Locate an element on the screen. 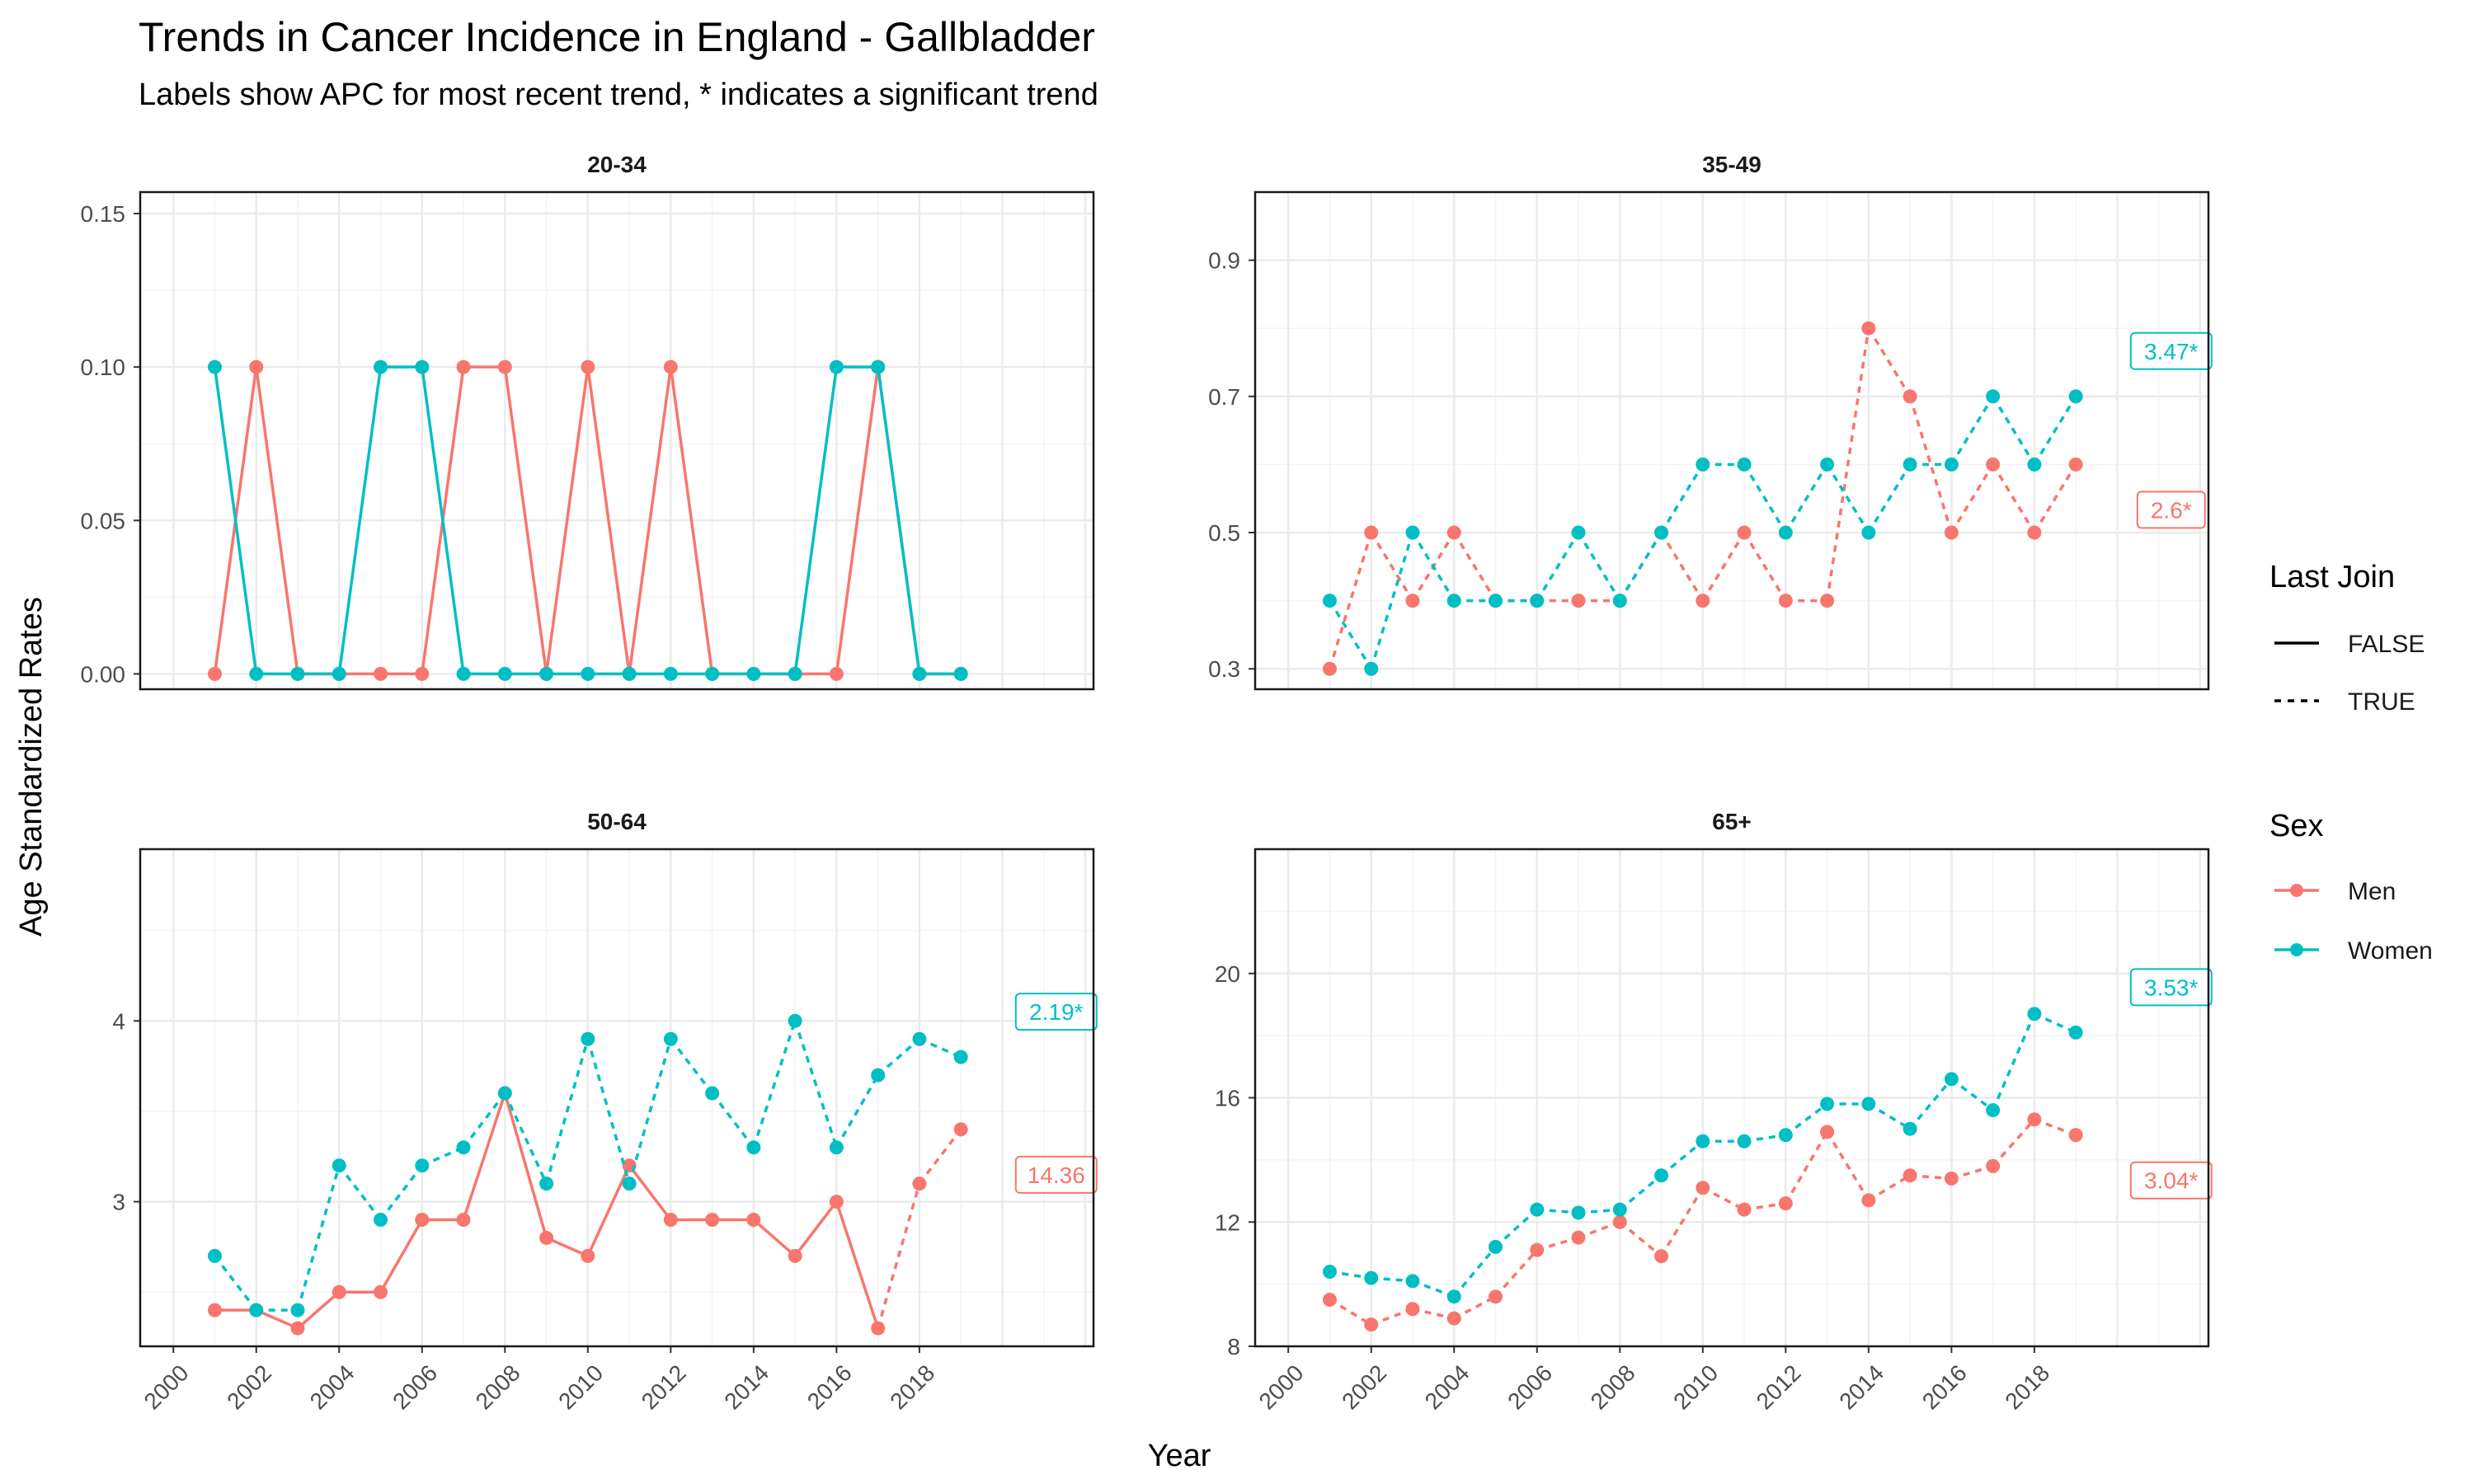 Image resolution: width=2474 pixels, height=1484 pixels. legend-title-last-join: Last Join is located at coordinates (2332, 577).